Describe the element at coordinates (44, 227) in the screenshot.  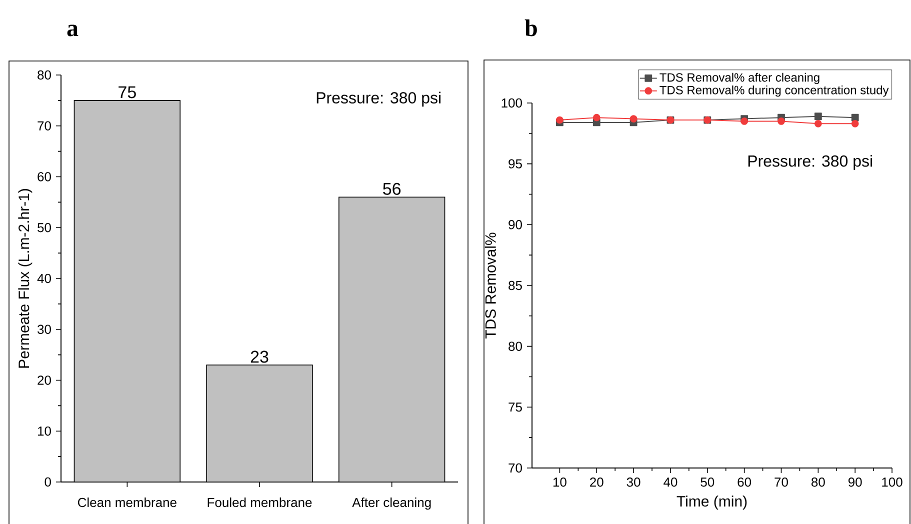
I see `y-tick-label: 50` at that location.